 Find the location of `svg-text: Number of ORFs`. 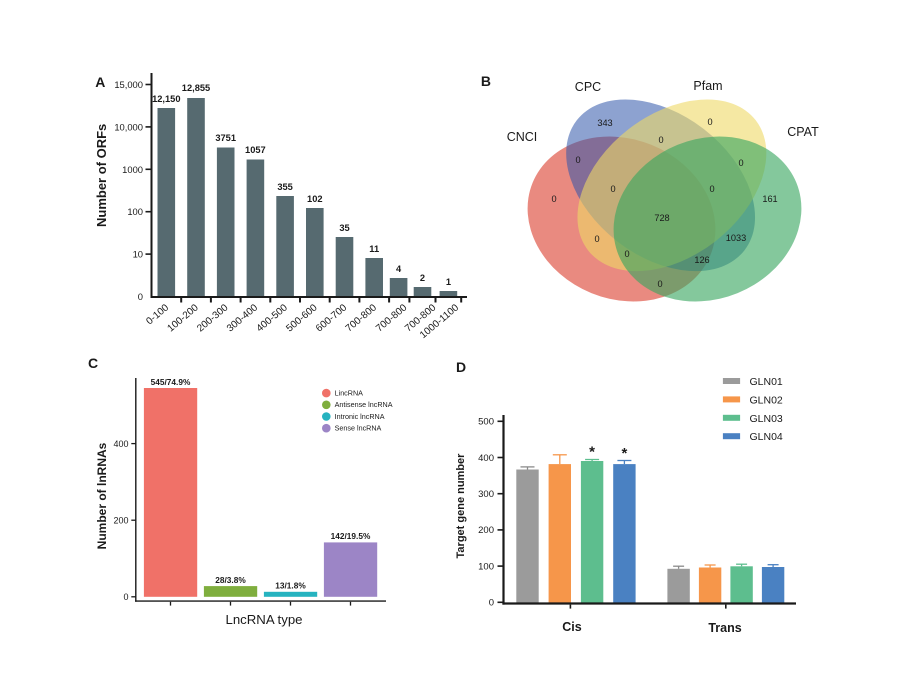

svg-text: Number of ORFs is located at coordinates (101, 175).